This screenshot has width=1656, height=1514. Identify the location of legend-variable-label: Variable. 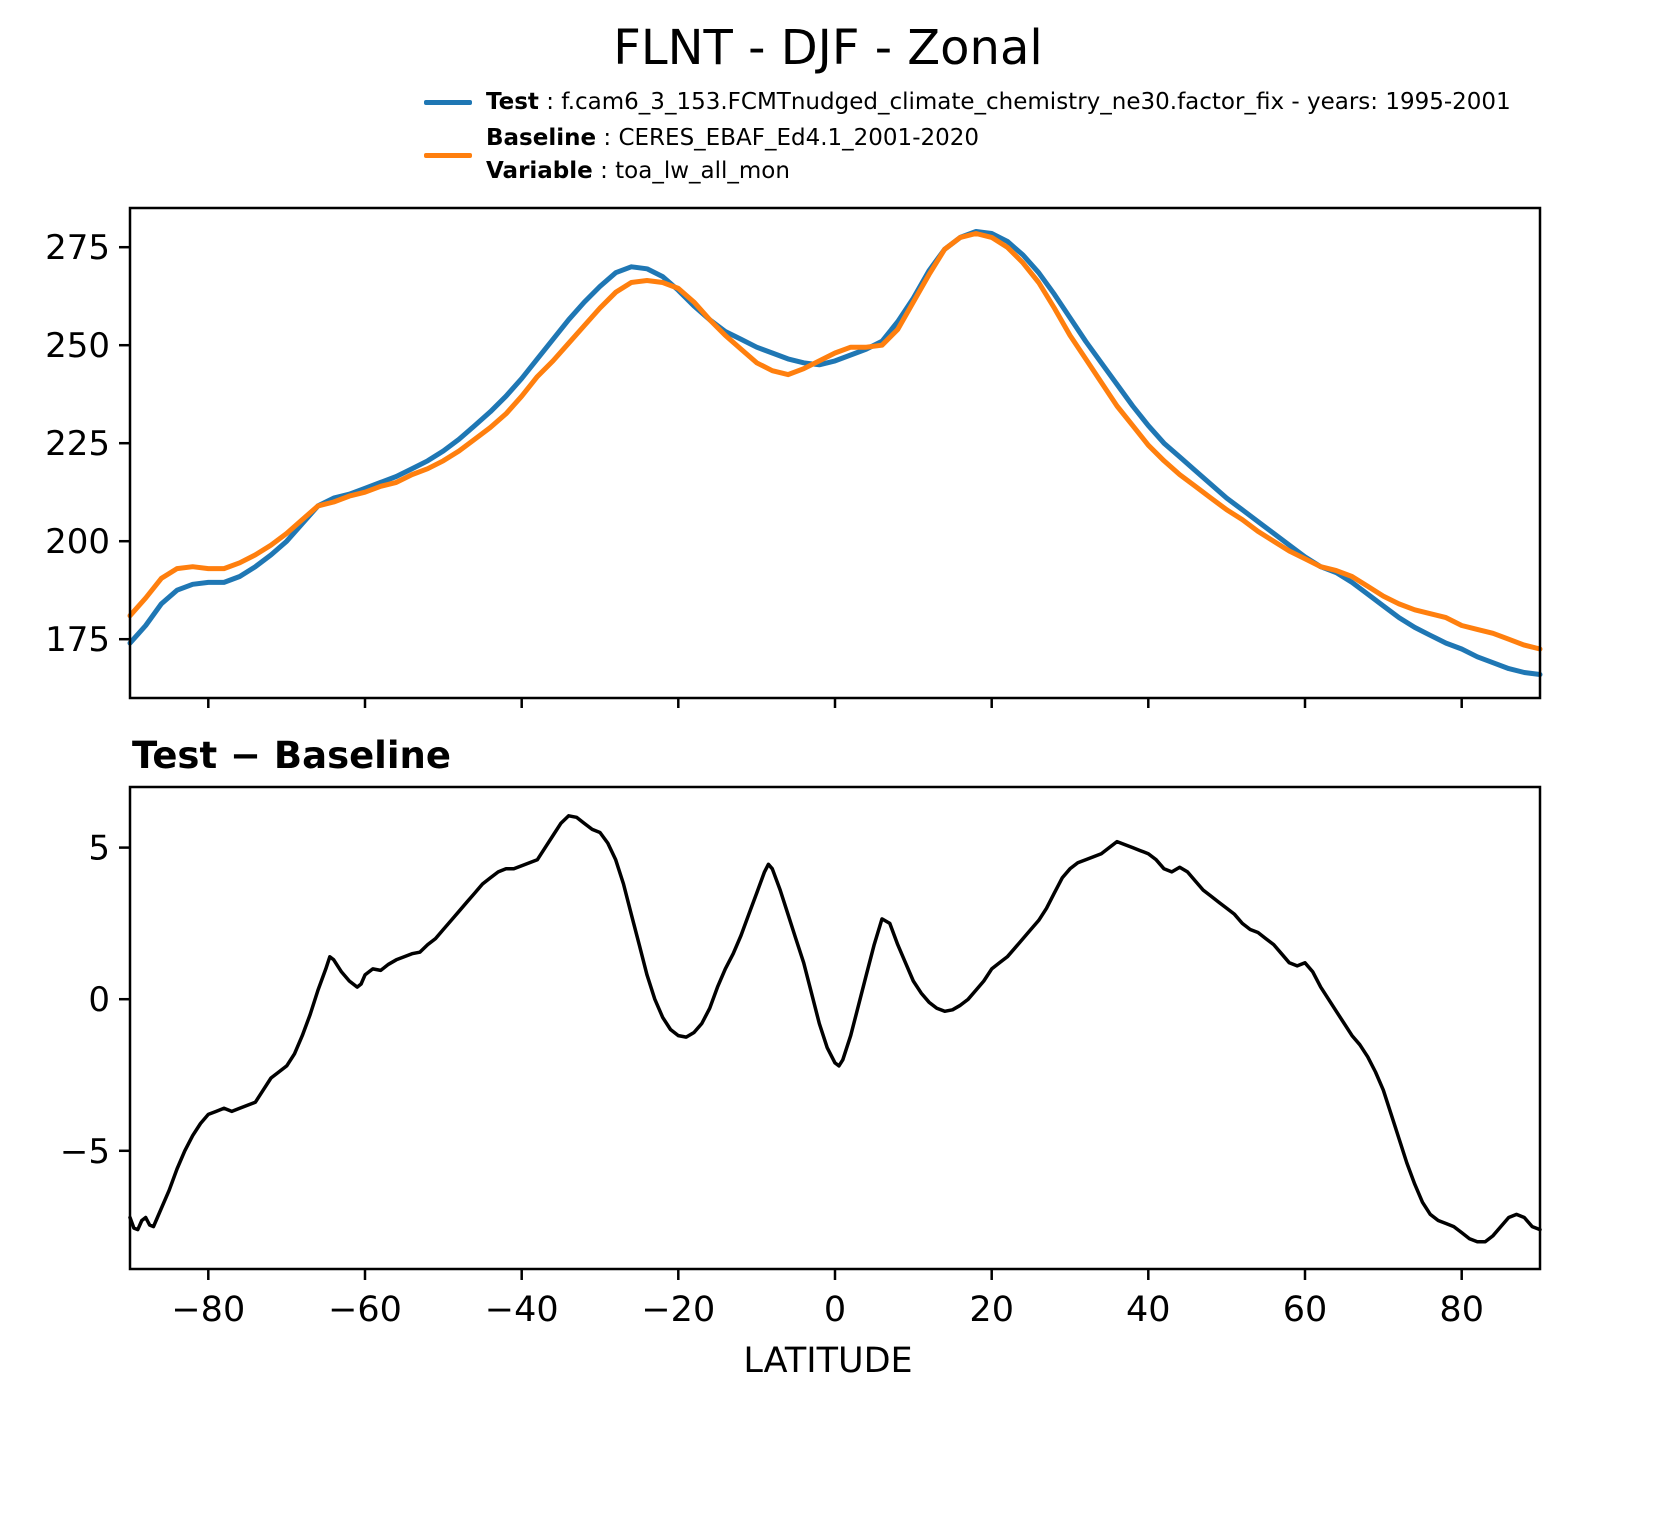
(539, 171).